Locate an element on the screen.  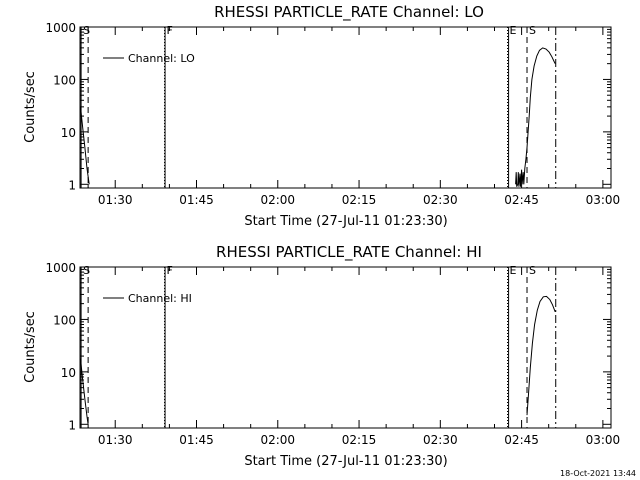
panel-lo-xlabel: Start Time (27-Jul-11 01:23:30) is located at coordinates (345, 221).